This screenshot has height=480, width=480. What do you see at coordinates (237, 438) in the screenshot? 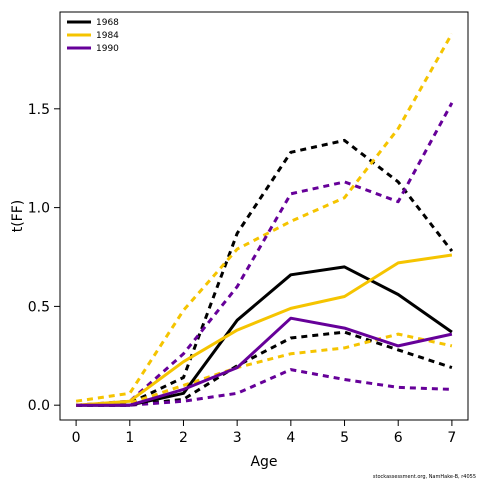
I see `x-tick-label-3: 3` at bounding box center [237, 438].